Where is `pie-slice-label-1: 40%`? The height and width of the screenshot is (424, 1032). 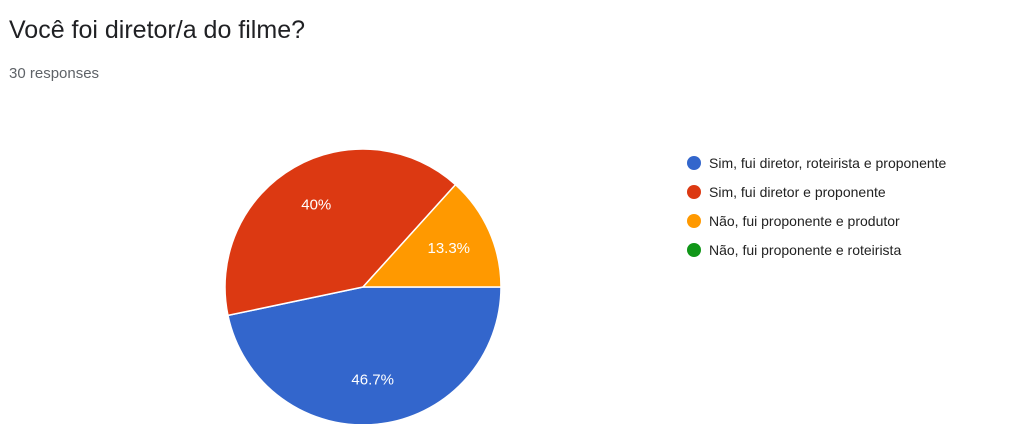
pie-slice-label-1: 40% is located at coordinates (316, 205).